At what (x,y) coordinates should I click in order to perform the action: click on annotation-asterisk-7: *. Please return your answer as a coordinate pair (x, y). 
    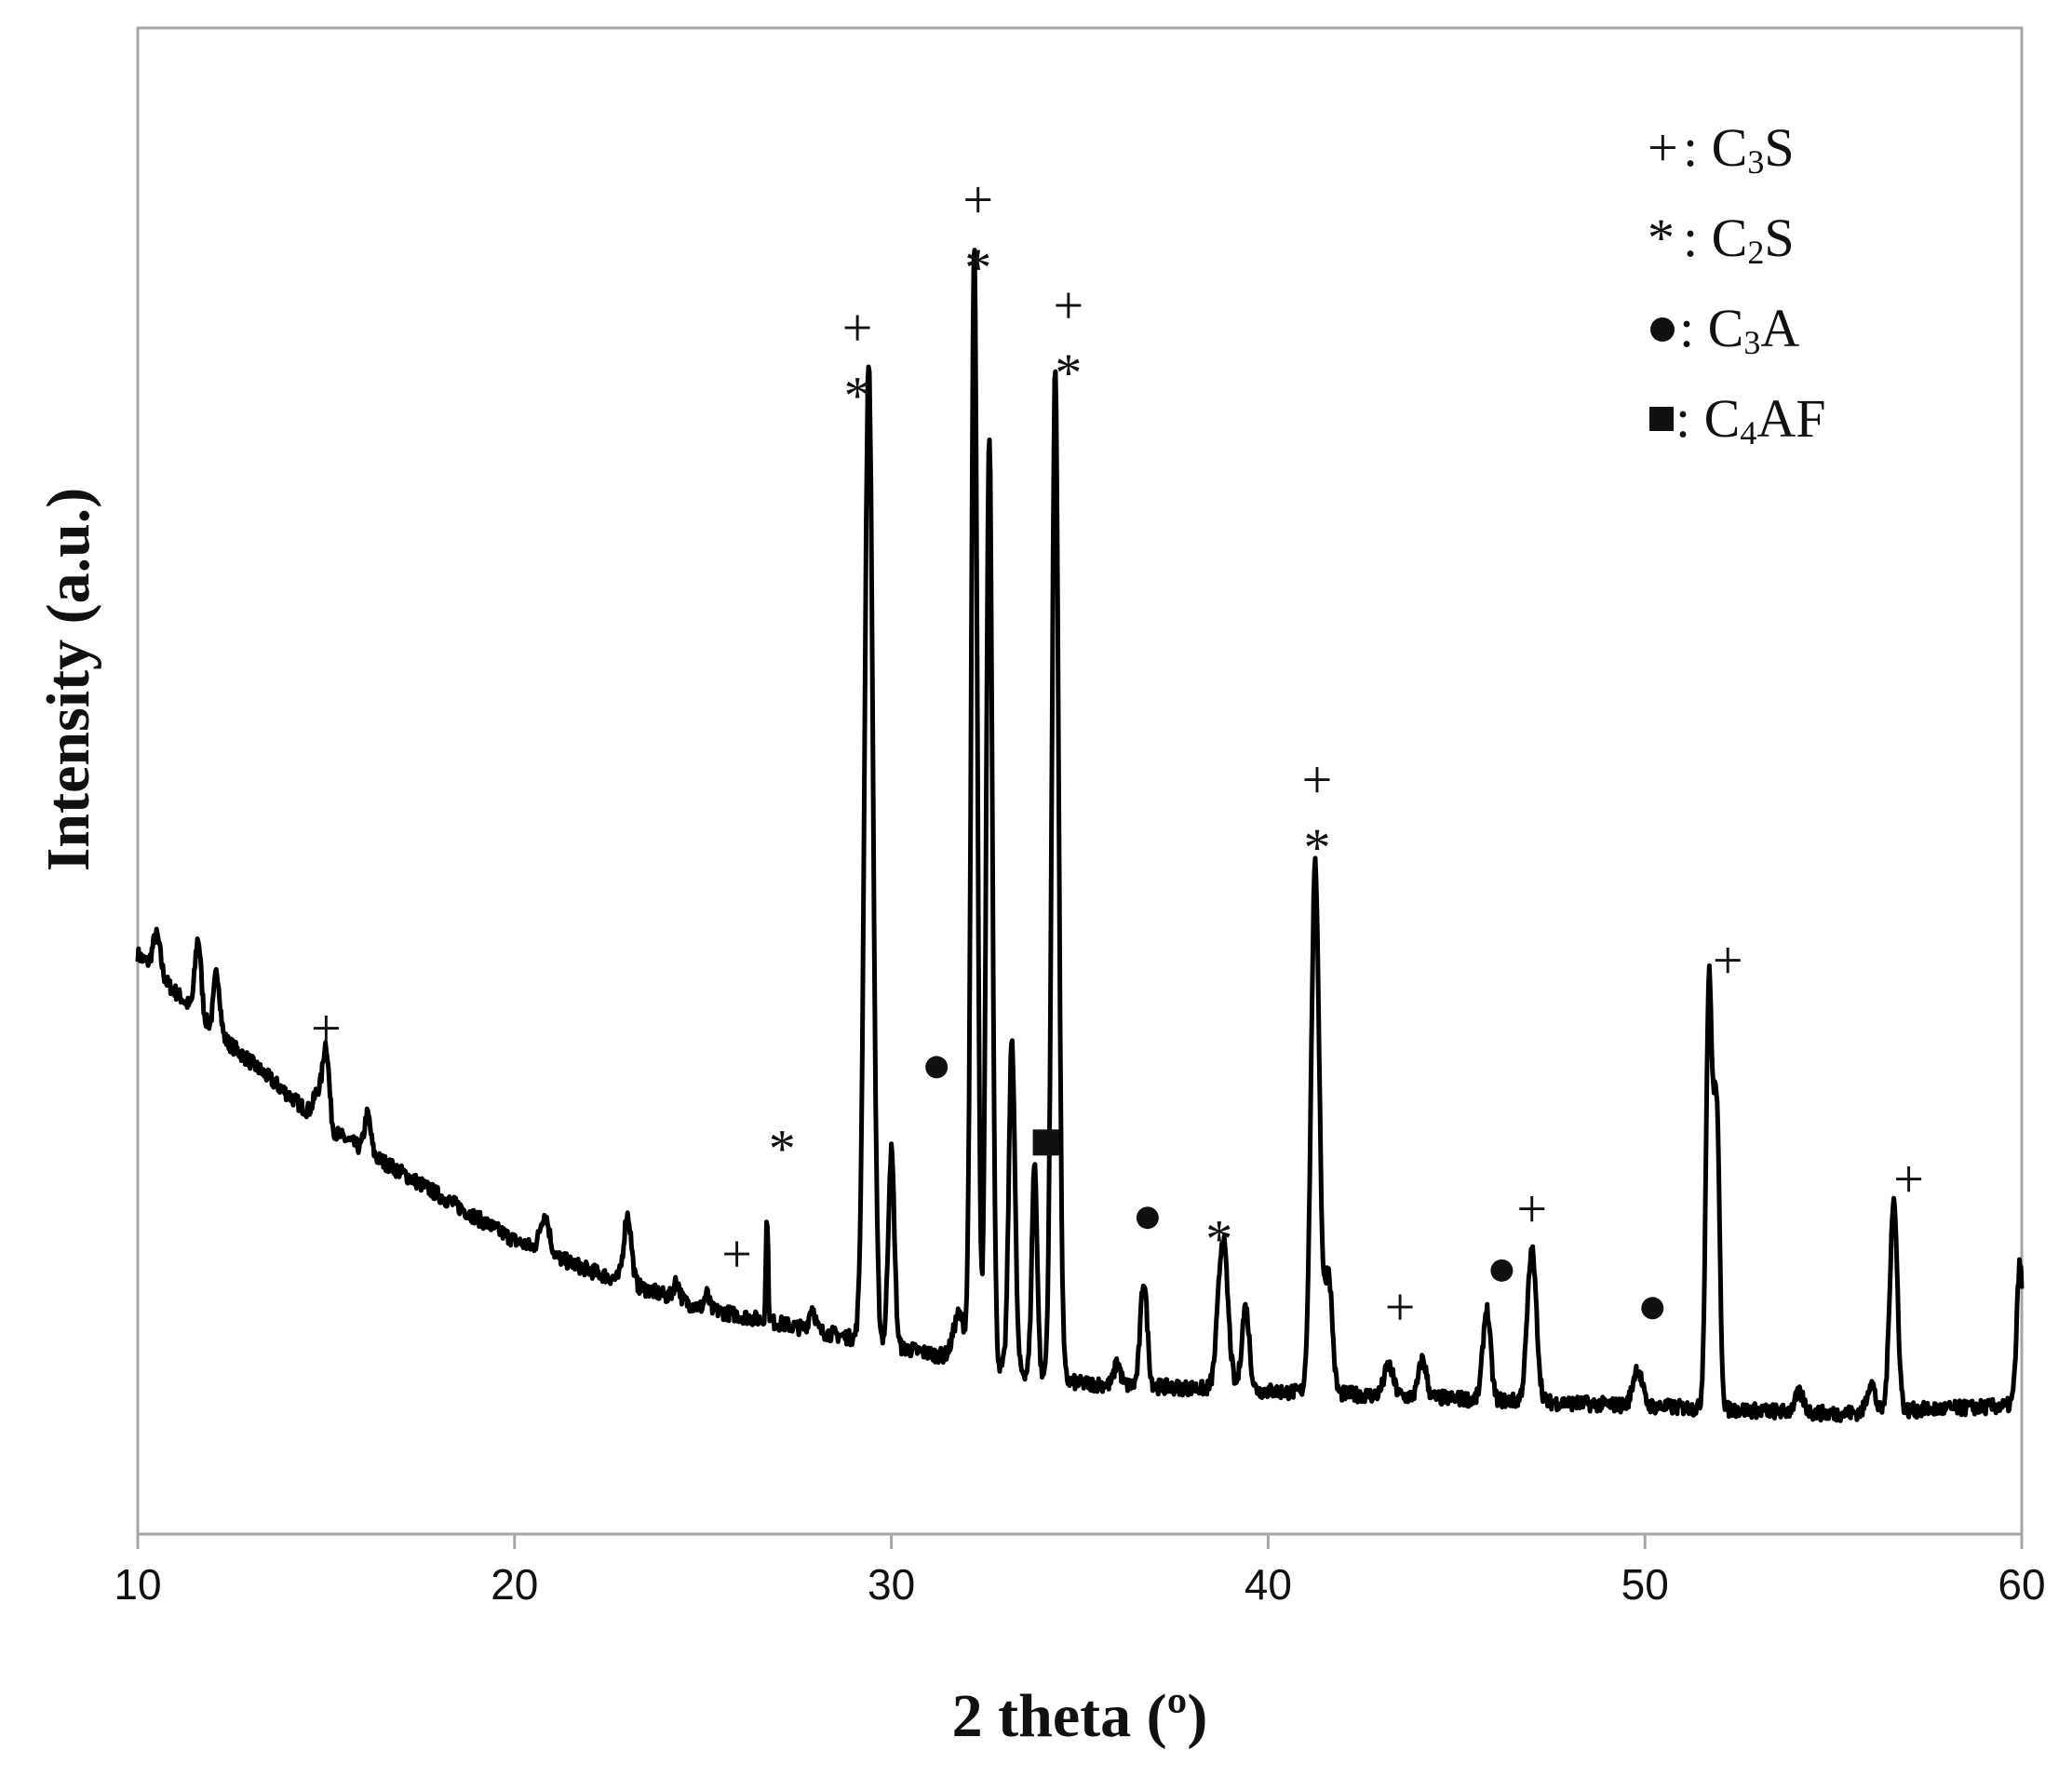
    Looking at the image, I should click on (978, 267).